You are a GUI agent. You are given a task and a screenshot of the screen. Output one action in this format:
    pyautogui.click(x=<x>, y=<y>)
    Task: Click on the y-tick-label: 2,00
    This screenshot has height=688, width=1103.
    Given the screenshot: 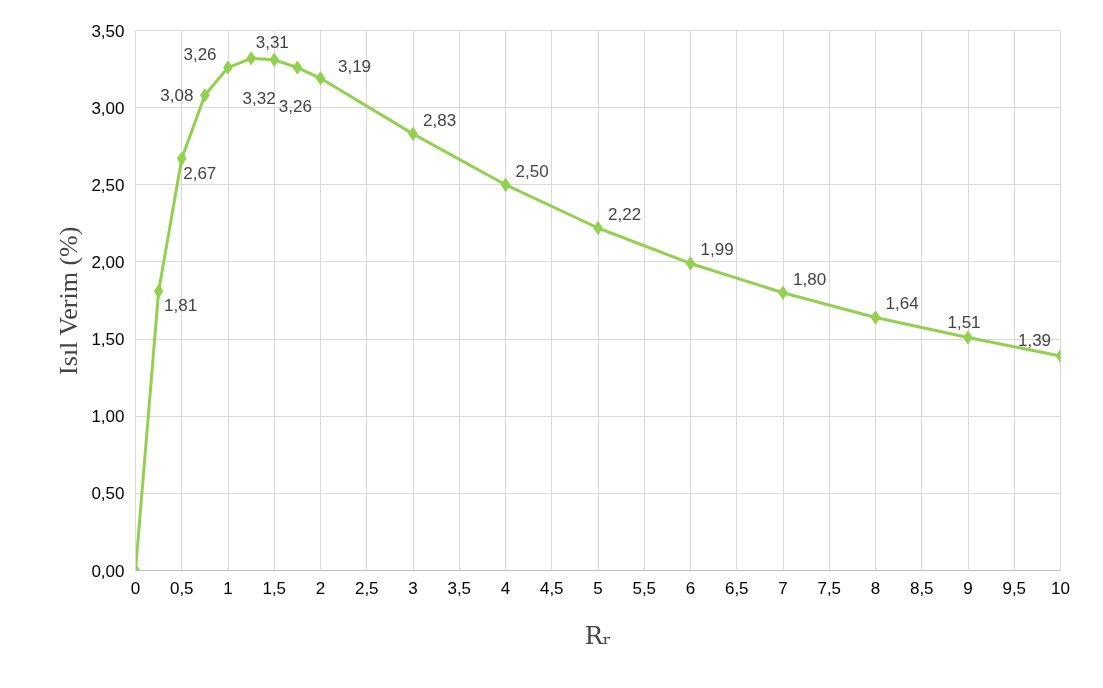 What is the action you would take?
    pyautogui.click(x=108, y=262)
    